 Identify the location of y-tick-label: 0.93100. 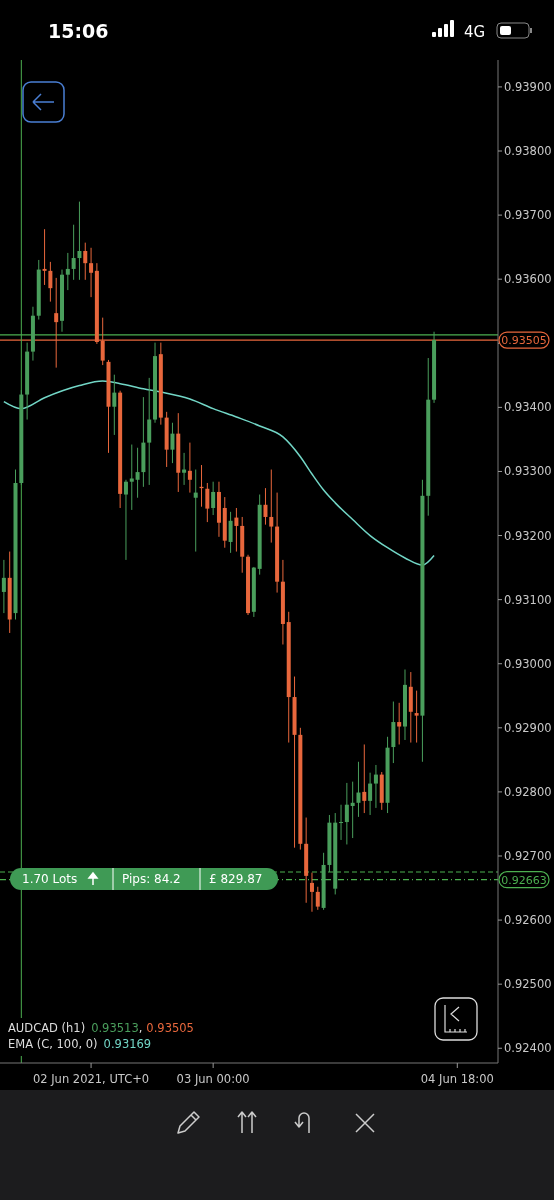
(528, 599).